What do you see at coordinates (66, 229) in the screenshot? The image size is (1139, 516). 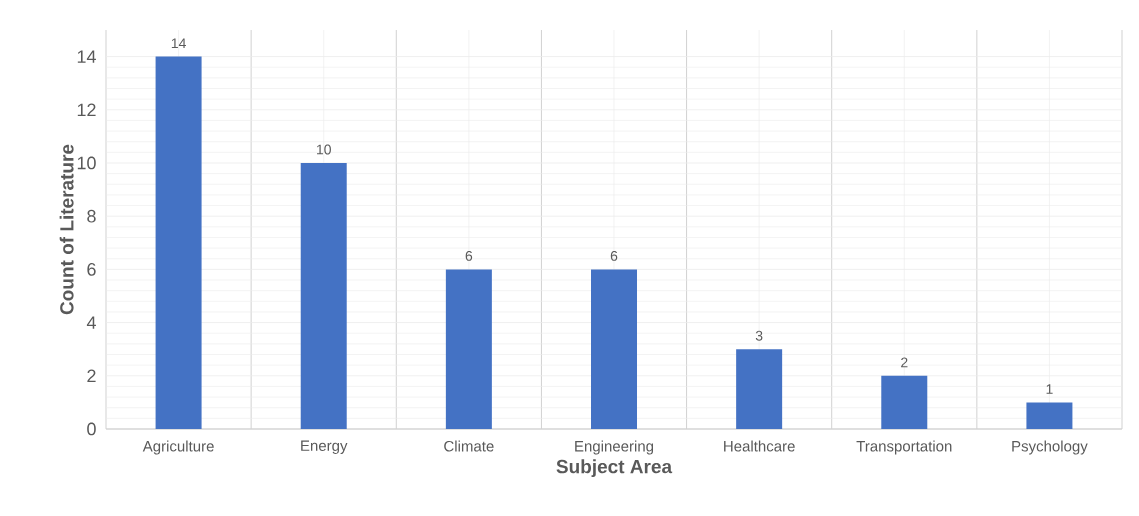 I see `y-axis-title: Count of Literature` at bounding box center [66, 229].